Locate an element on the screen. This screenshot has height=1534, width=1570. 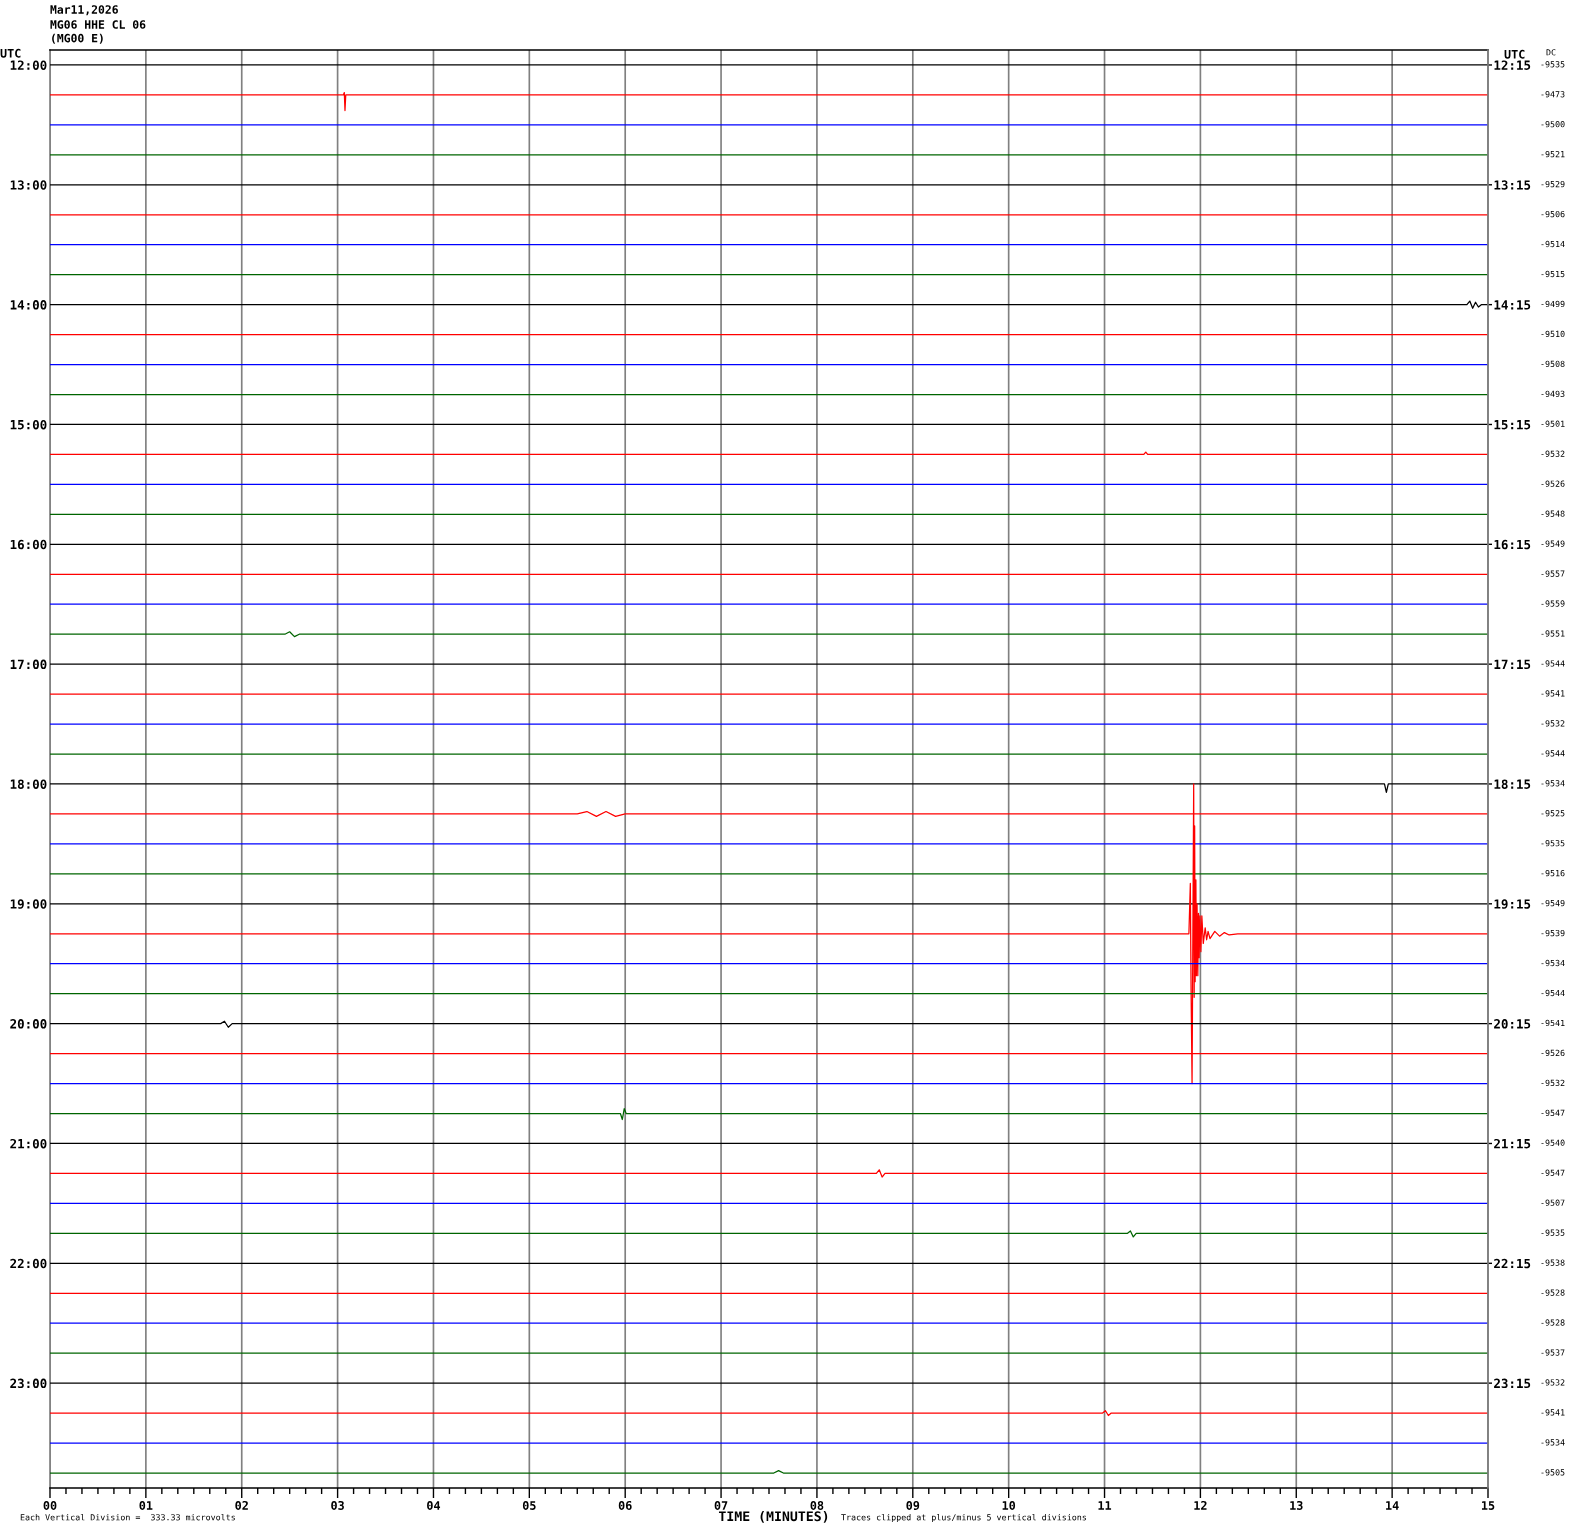
y-tick-label: 22:00 is located at coordinates (28, 1263).